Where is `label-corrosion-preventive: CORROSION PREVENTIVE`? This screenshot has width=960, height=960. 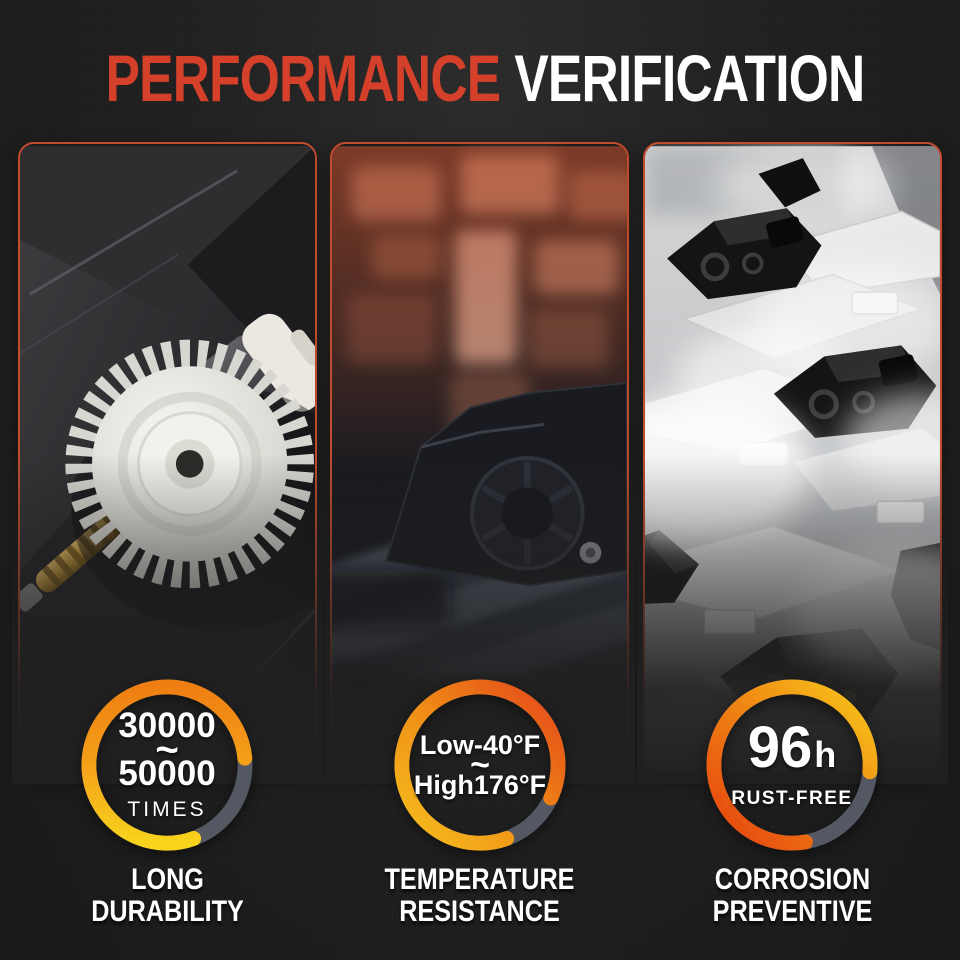
label-corrosion-preventive: CORROSION PREVENTIVE is located at coordinates (792, 896).